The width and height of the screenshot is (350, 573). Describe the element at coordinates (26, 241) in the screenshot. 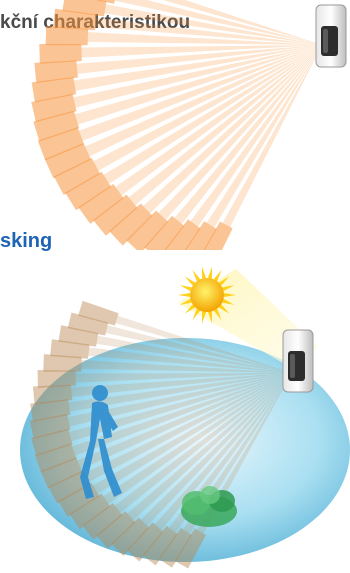

I see `section-title-masking: sking` at that location.